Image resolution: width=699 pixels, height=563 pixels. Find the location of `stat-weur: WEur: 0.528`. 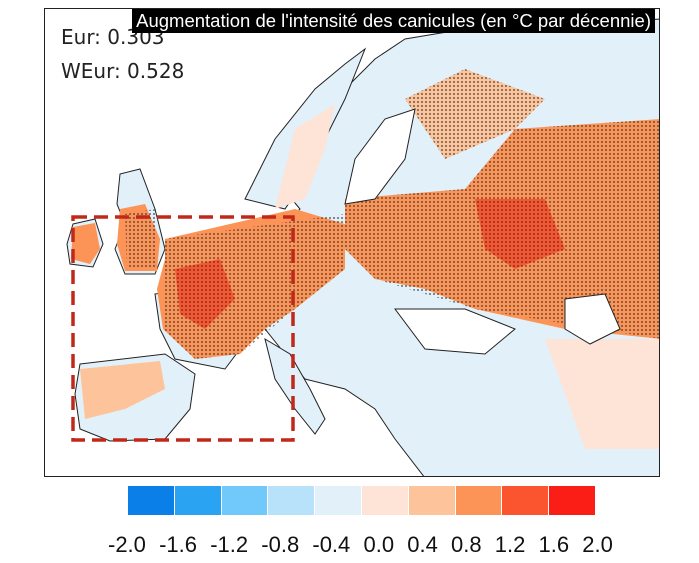

stat-weur: WEur: 0.528 is located at coordinates (123, 71).